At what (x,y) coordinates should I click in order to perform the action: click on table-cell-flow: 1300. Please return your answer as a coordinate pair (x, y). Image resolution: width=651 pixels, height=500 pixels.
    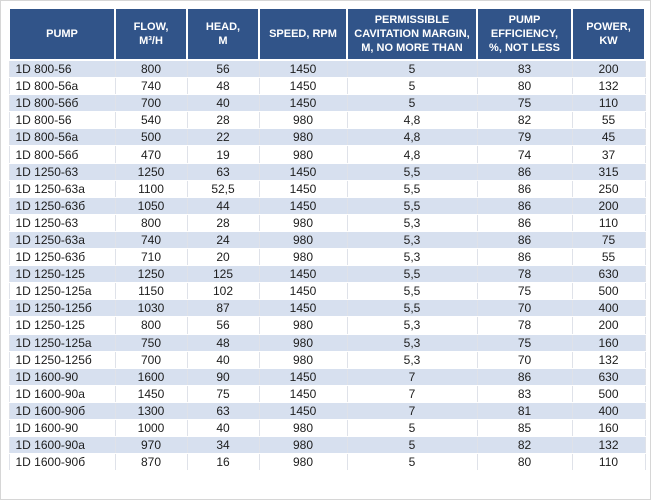
    Looking at the image, I should click on (151, 410).